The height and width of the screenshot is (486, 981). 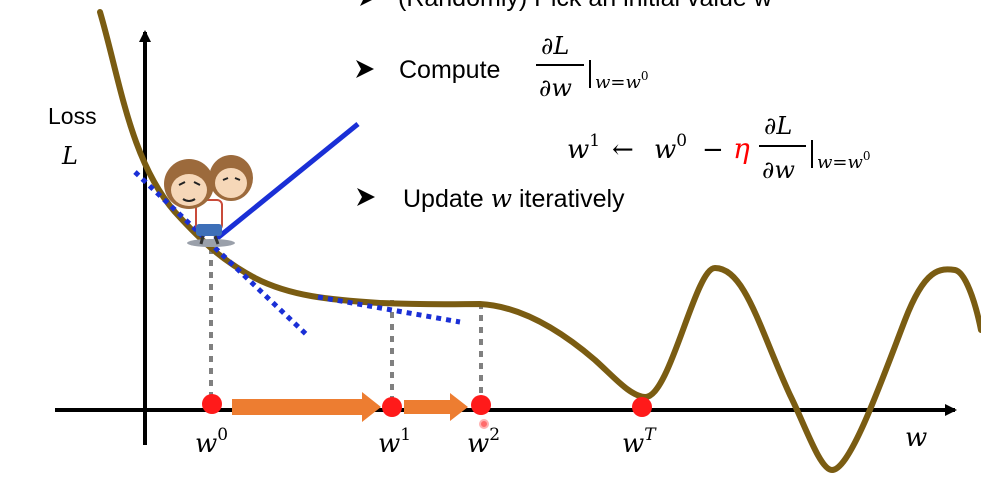 I want to click on compute-eval-at: w=w0, so click(x=622, y=81).